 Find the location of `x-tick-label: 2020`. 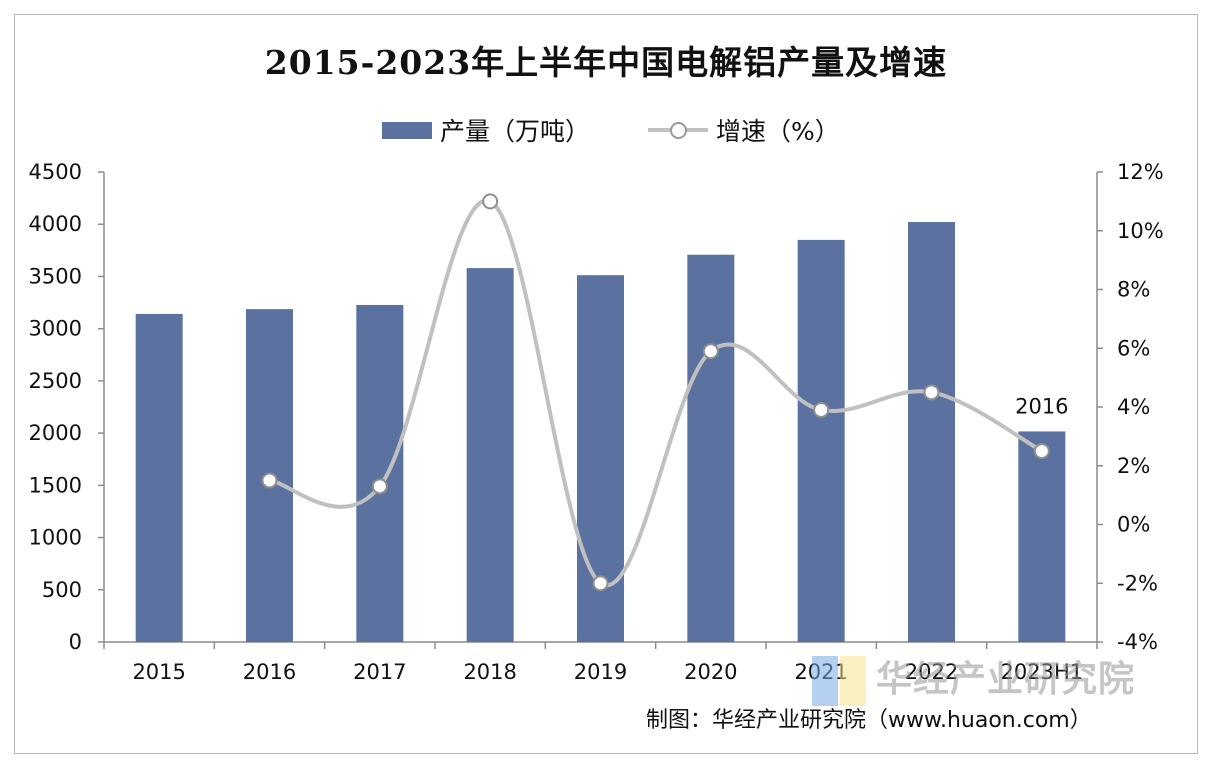

x-tick-label: 2020 is located at coordinates (710, 672).